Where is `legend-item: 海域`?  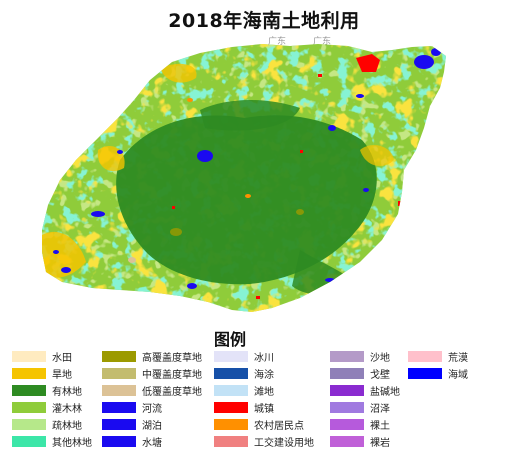 legend-item: 海域 is located at coordinates (438, 373).